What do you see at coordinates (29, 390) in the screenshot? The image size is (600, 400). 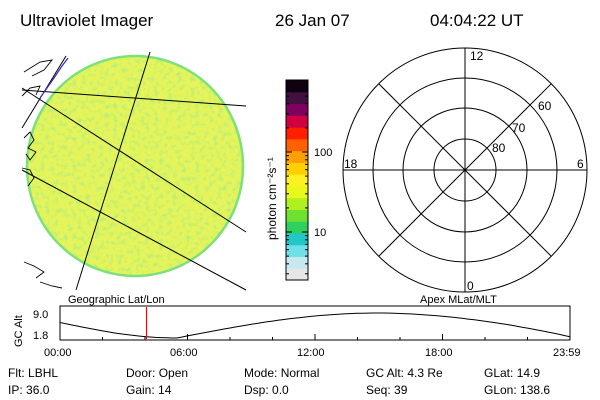 I see `status-ip: IP: 36.0` at bounding box center [29, 390].